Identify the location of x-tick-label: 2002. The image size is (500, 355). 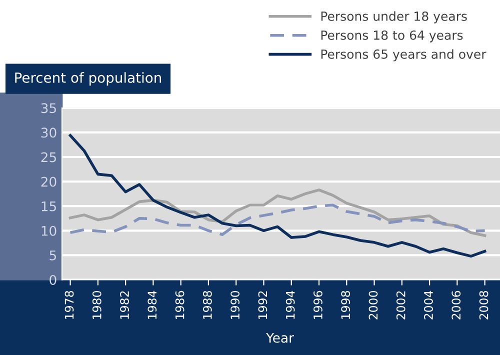
(401, 305).